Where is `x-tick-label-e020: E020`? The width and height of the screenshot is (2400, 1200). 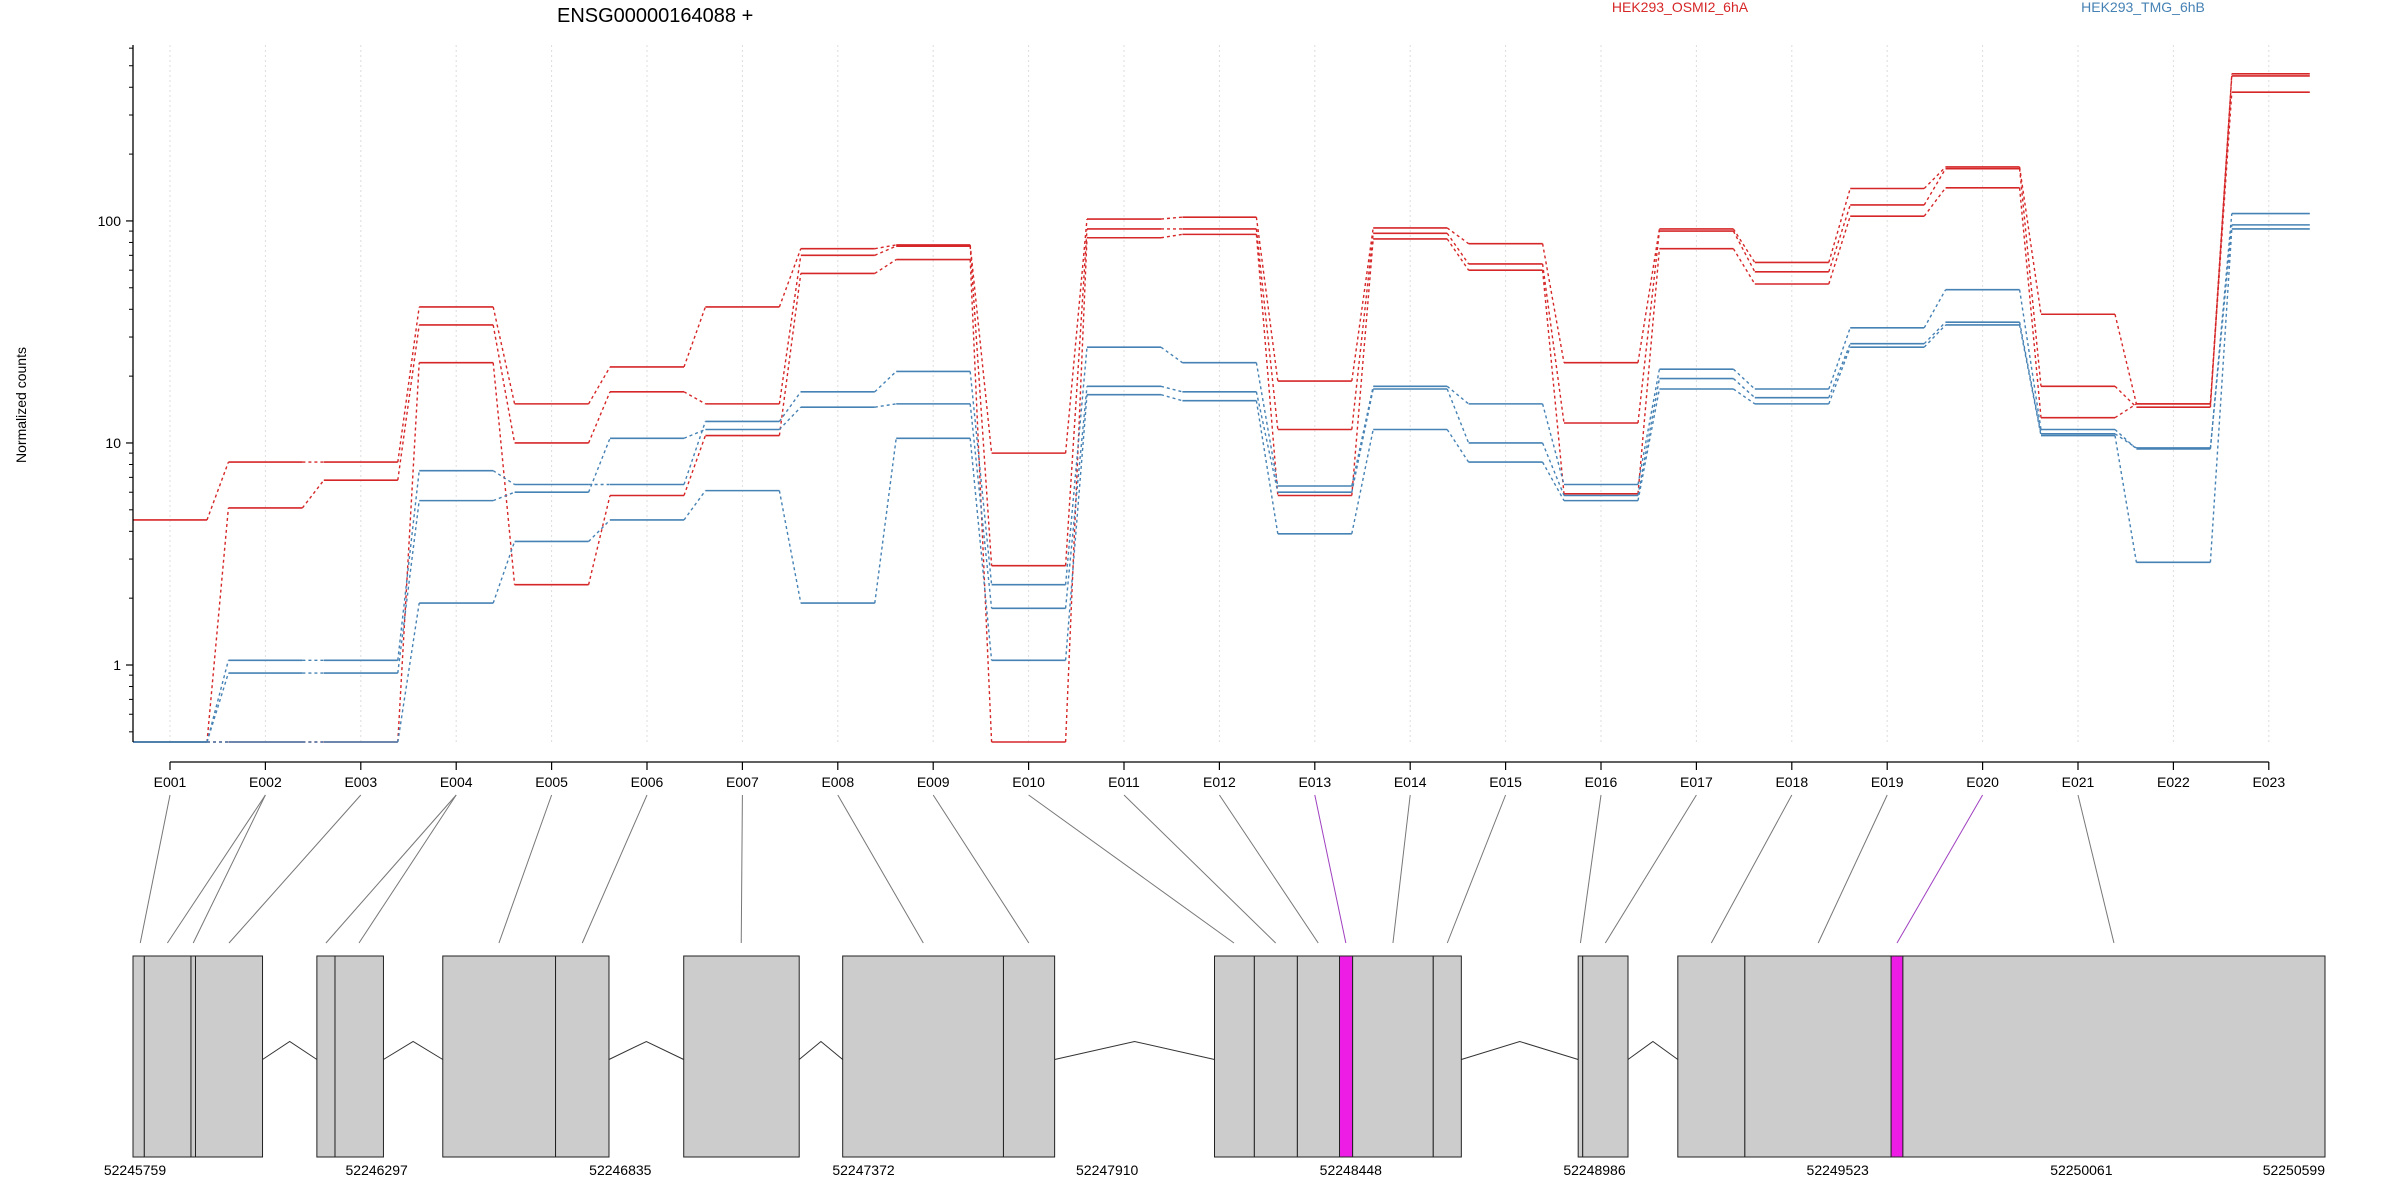
x-tick-label-e020: E020 is located at coordinates (1982, 782).